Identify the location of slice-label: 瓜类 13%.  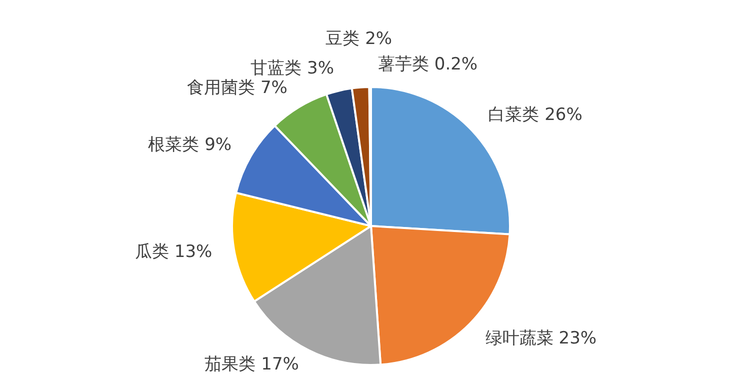
(173, 252).